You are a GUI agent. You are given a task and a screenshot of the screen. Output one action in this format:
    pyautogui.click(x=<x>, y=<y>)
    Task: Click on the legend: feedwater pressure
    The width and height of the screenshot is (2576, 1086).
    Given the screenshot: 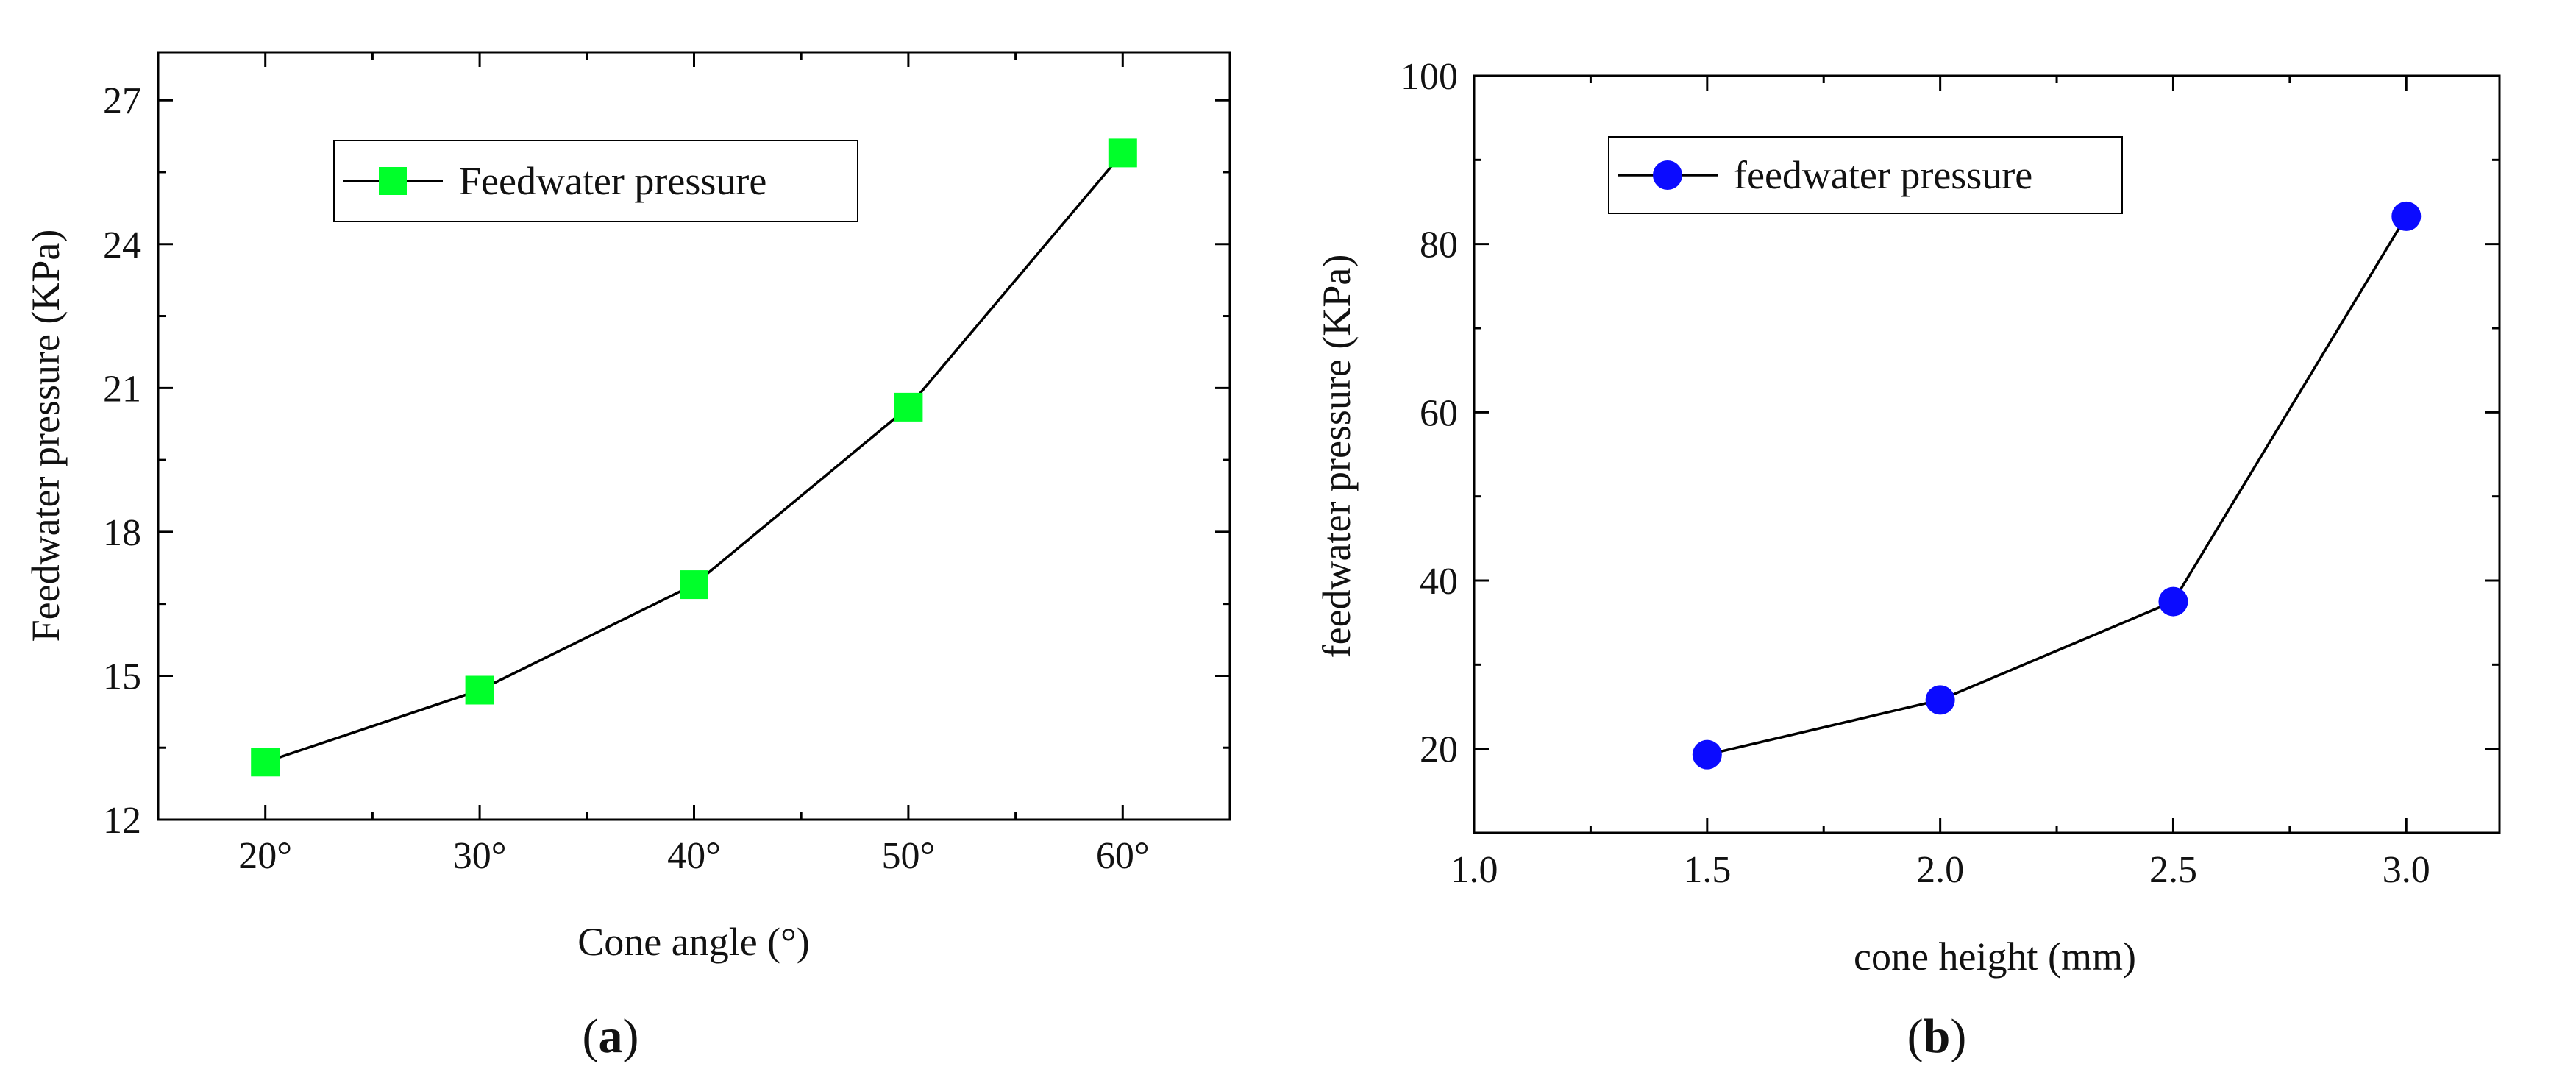 What is the action you would take?
    pyautogui.click(x=1865, y=175)
    